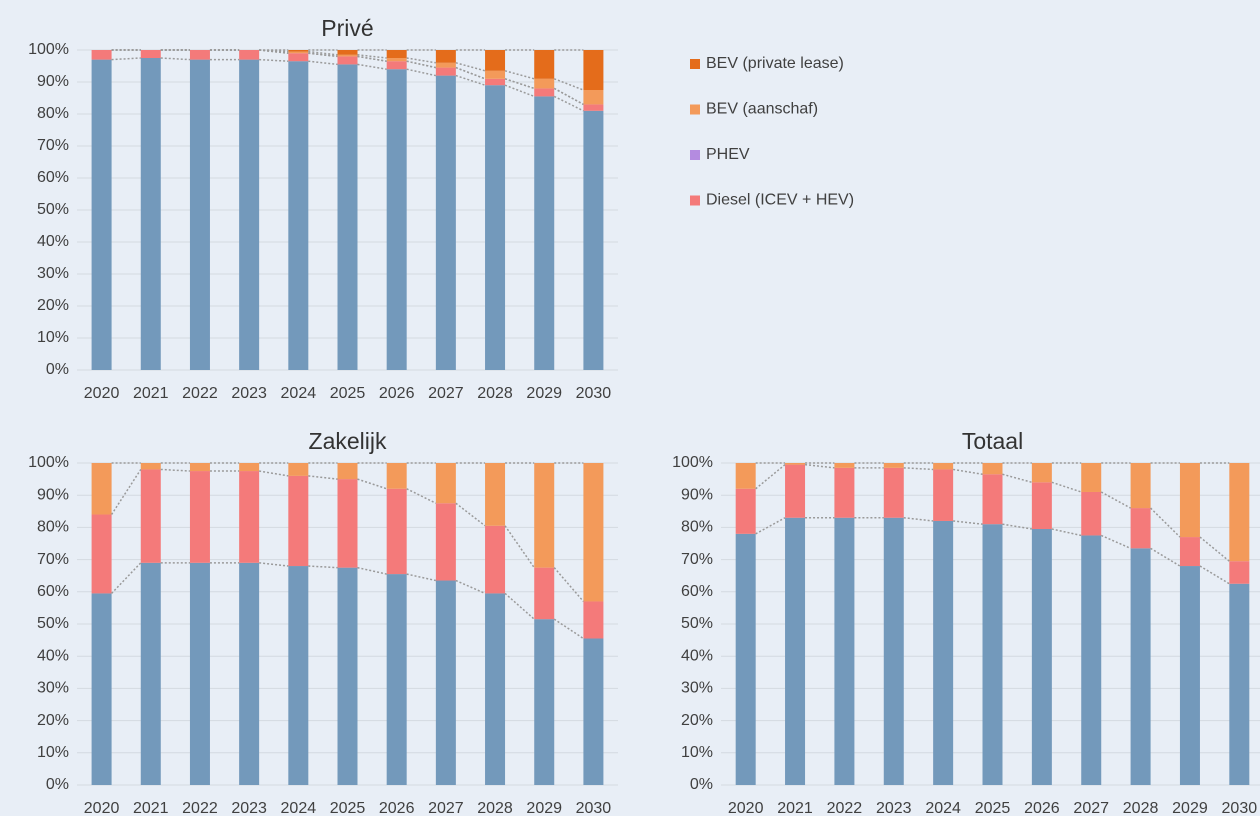  Describe the element at coordinates (53, 752) in the screenshot. I see `y-tick-label: 10%` at that location.